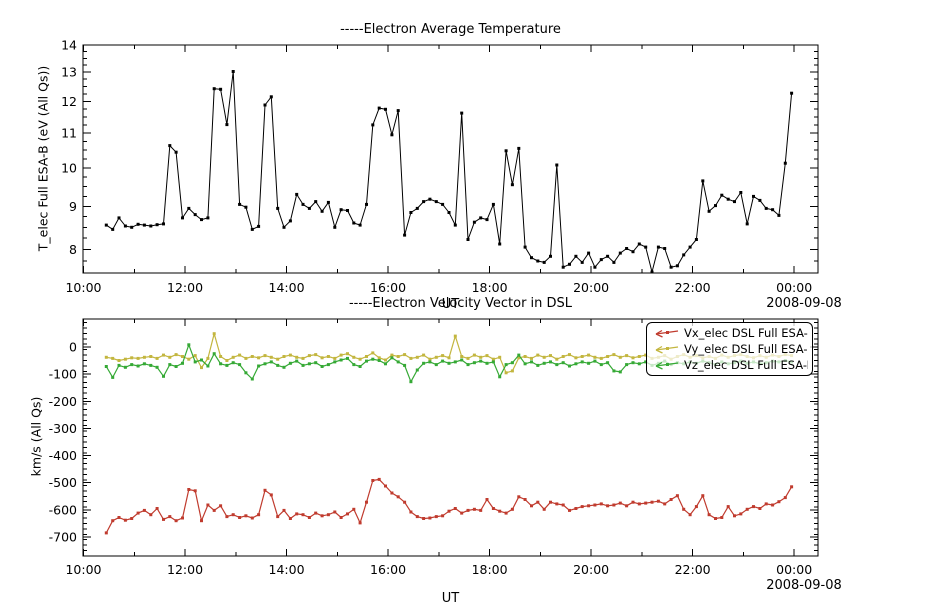  What do you see at coordinates (63, 509) in the screenshot?
I see `y-tick-label: -600` at bounding box center [63, 509].